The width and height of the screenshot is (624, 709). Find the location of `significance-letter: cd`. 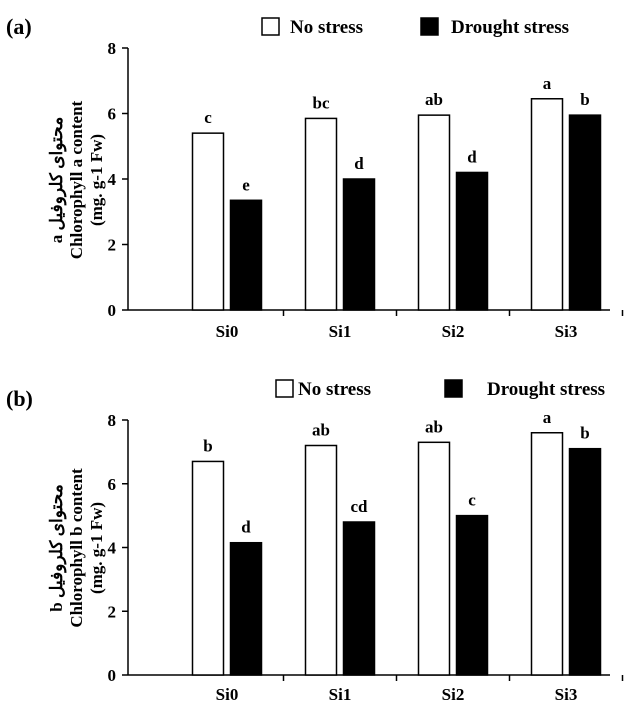

significance-letter: cd is located at coordinates (360, 506).